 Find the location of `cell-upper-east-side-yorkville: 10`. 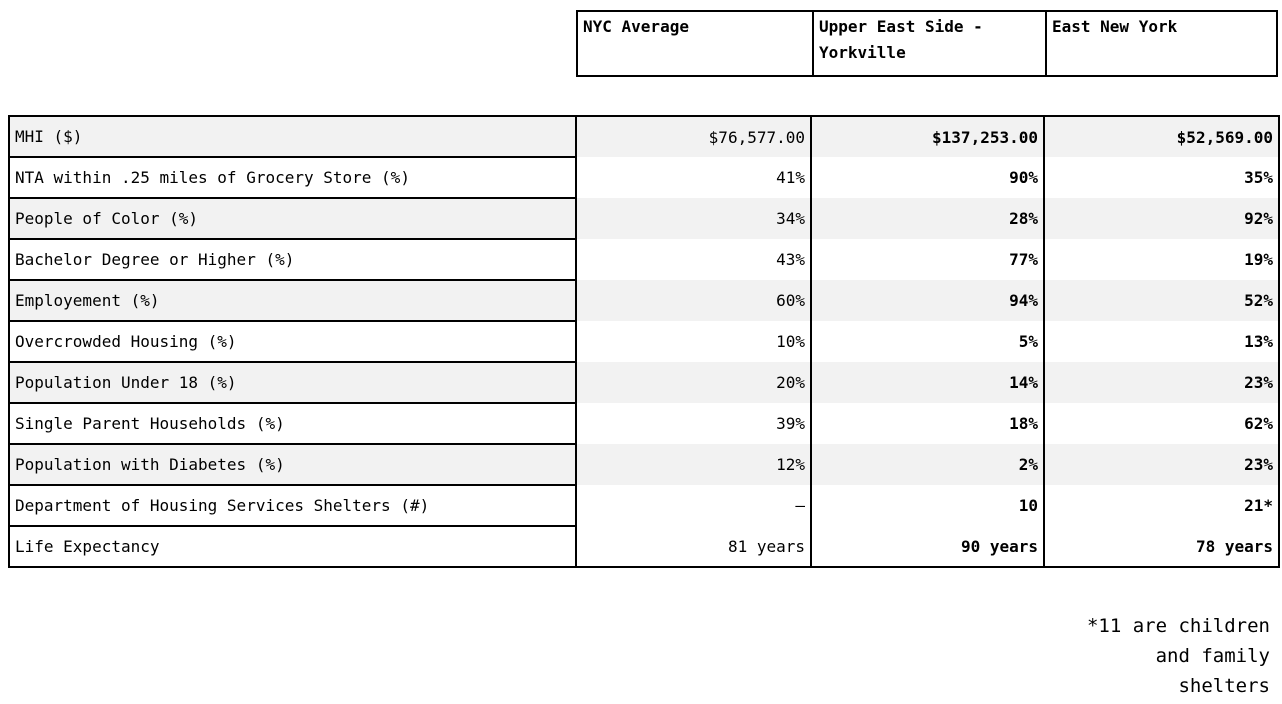

cell-upper-east-side-yorkville: 10 is located at coordinates (927, 505).